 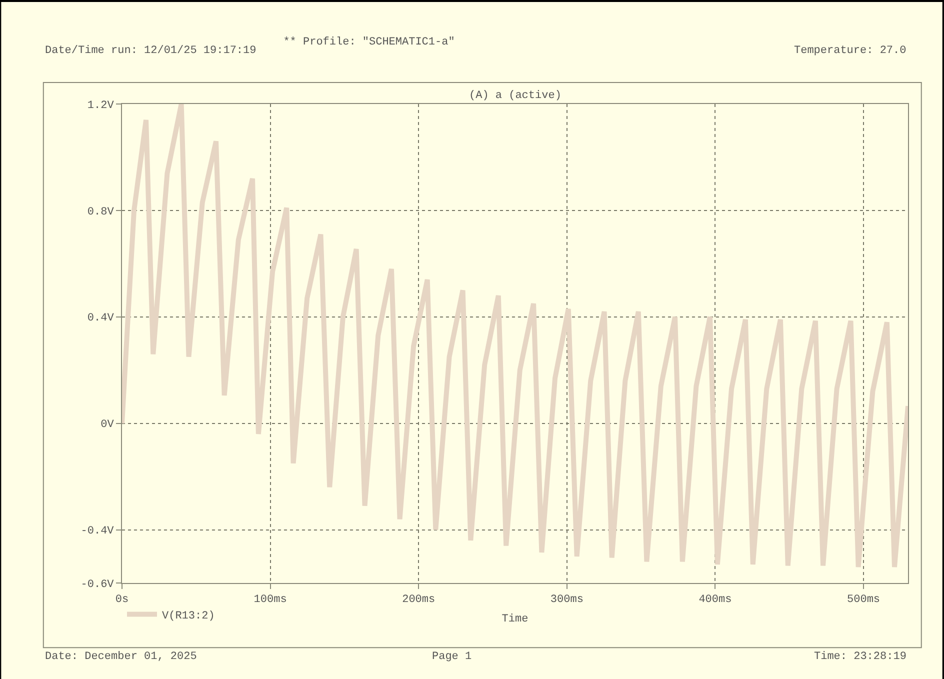 What do you see at coordinates (188, 616) in the screenshot?
I see `legend-label: V(R13:2)` at bounding box center [188, 616].